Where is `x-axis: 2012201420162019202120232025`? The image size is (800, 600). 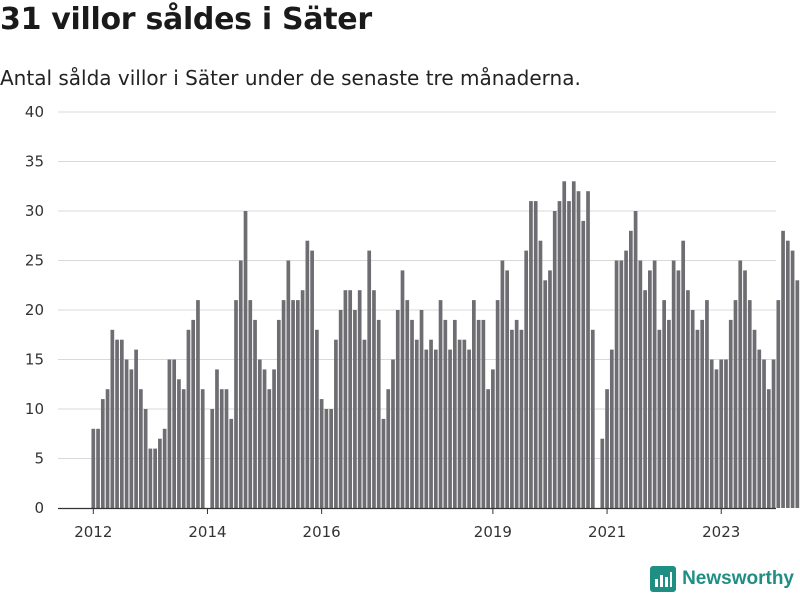 x-axis: 2012201420162019202120232025 is located at coordinates (417, 524).